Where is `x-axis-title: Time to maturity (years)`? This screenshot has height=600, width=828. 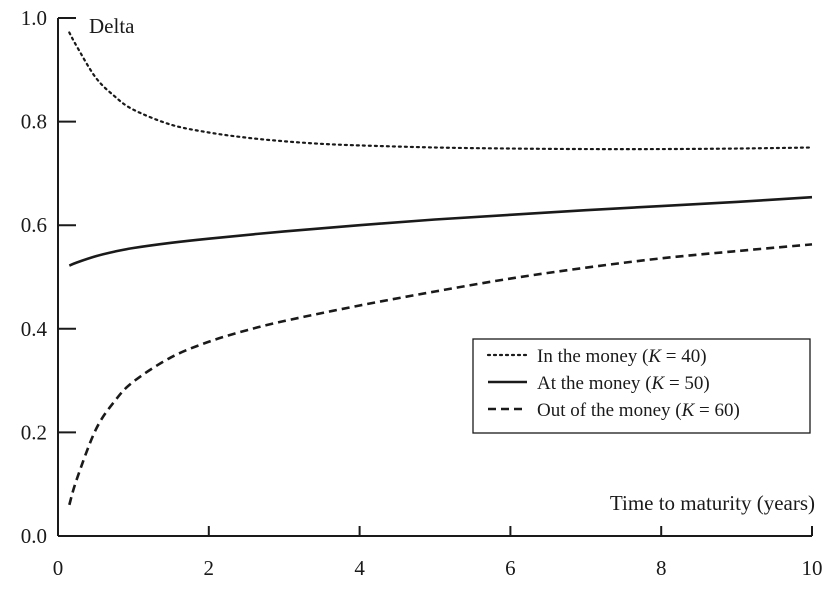 x-axis-title: Time to maturity (years) is located at coordinates (712, 503).